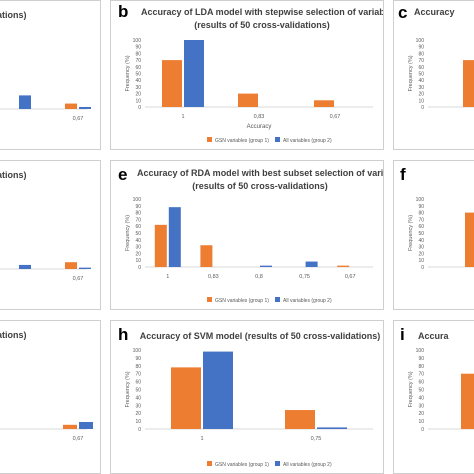 Image resolution: width=474 pixels, height=474 pixels. What do you see at coordinates (316, 439) in the screenshot?
I see `panel-h-xtick-label: 0,75` at bounding box center [316, 439].